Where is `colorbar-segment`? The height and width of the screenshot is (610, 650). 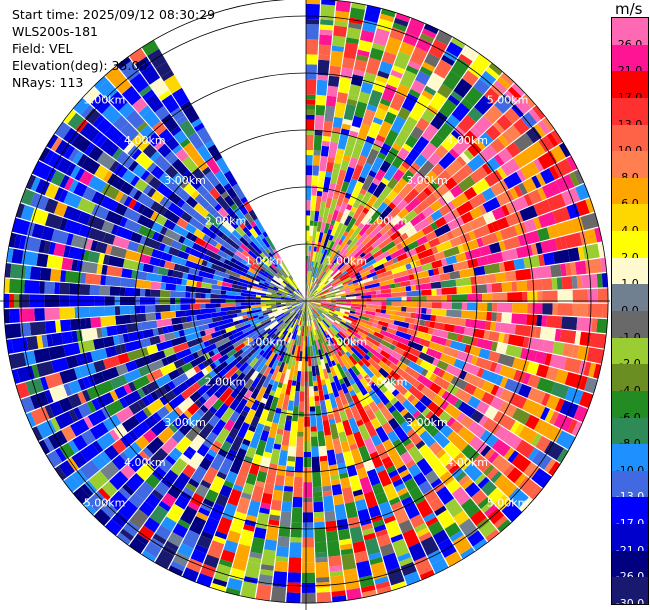 colorbar-segment is located at coordinates (630, 165).